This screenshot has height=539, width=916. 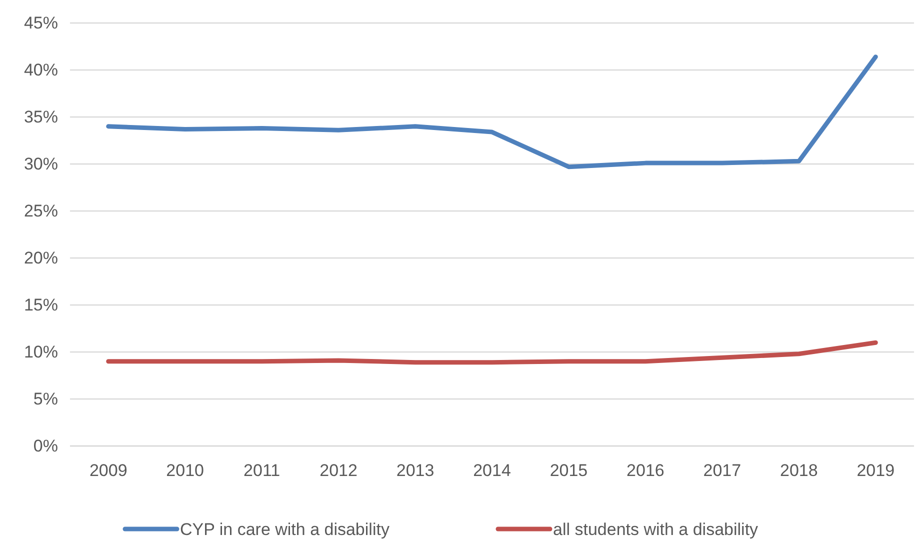 What do you see at coordinates (656, 529) in the screenshot?
I see `legend-label: all students with a disability` at bounding box center [656, 529].